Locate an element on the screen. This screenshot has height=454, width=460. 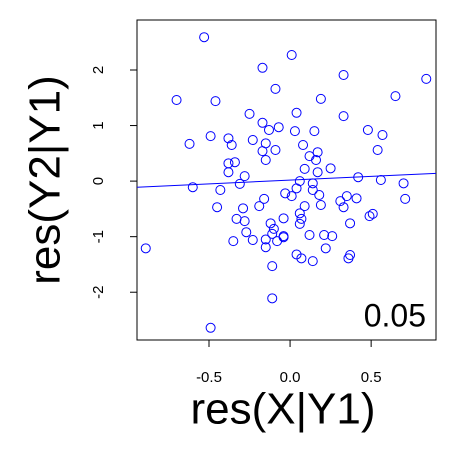
y-axis-label: res(Y2|Y1) is located at coordinates (45, 180).